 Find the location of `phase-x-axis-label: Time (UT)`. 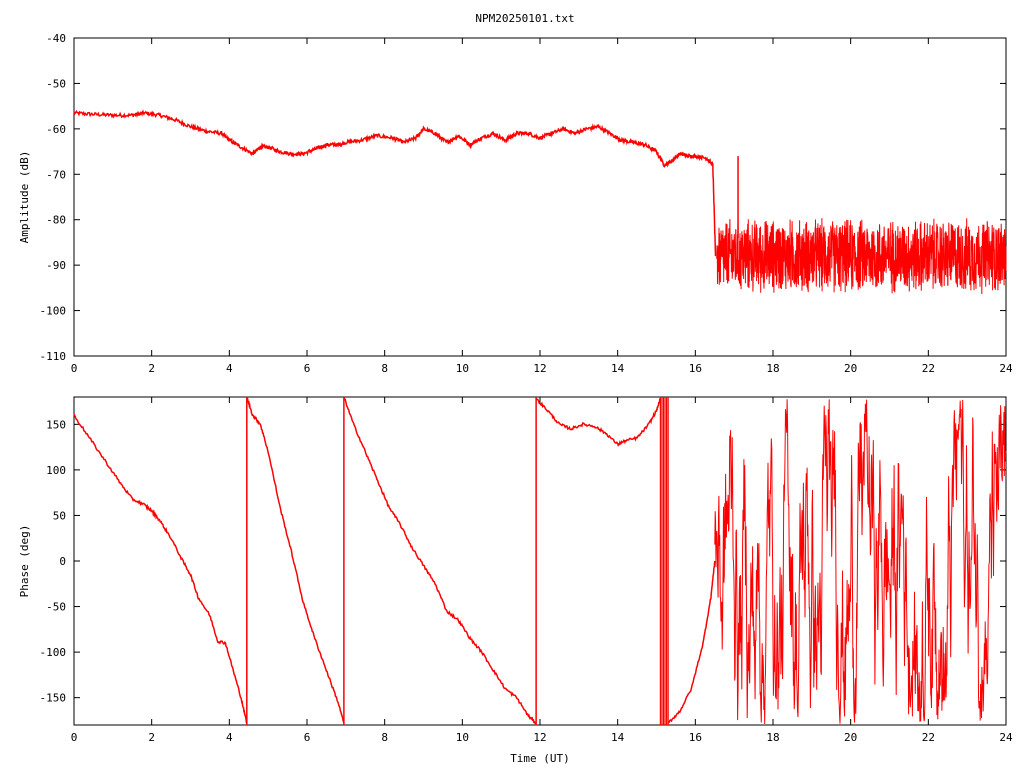

phase-x-axis-label: Time (UT) is located at coordinates (540, 758).